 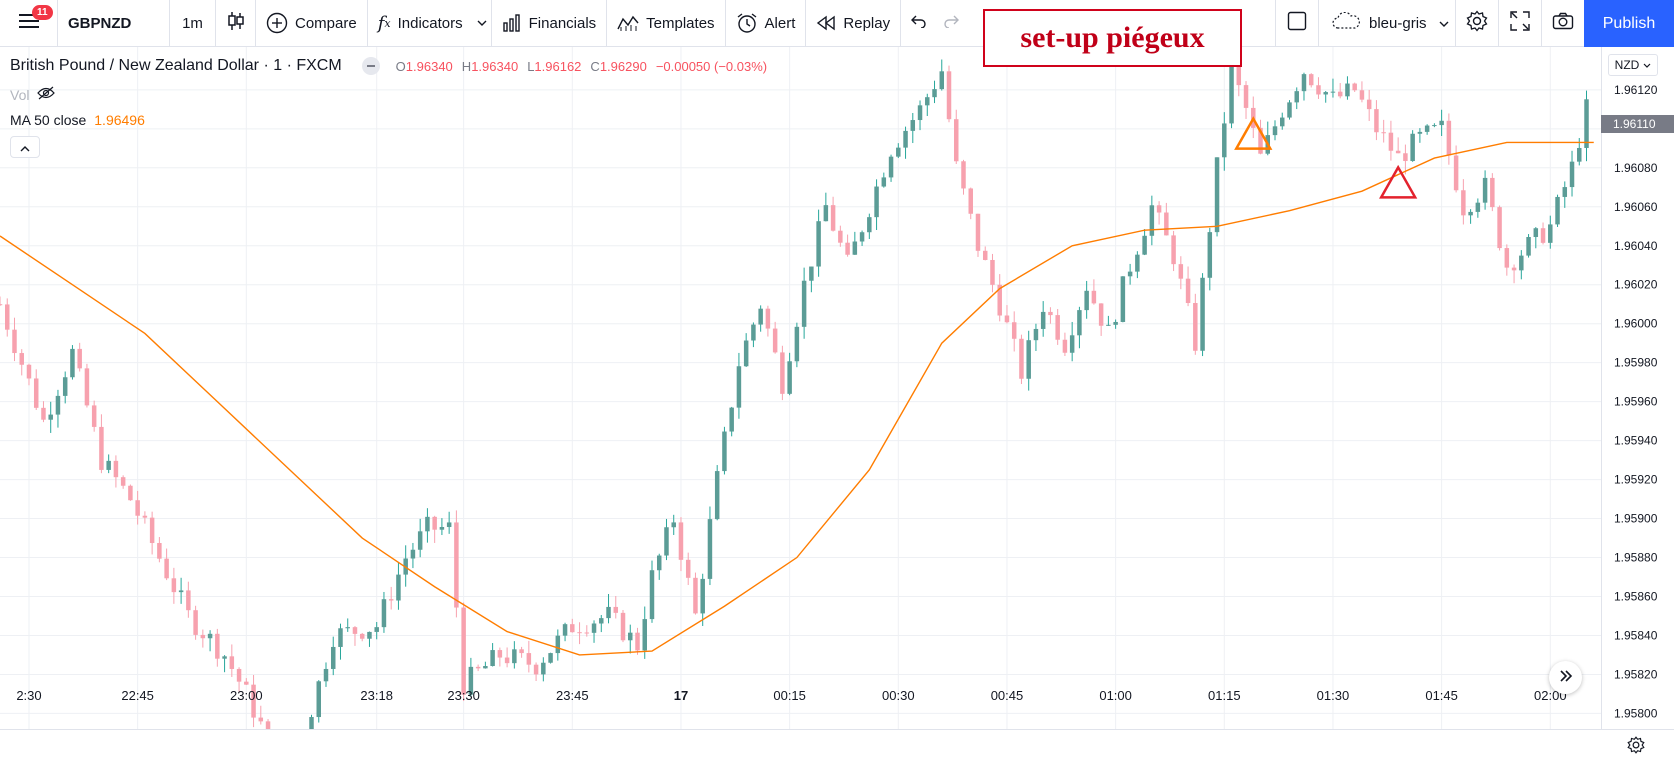 What do you see at coordinates (193, 23) in the screenshot?
I see `interval-button: 1m` at bounding box center [193, 23].